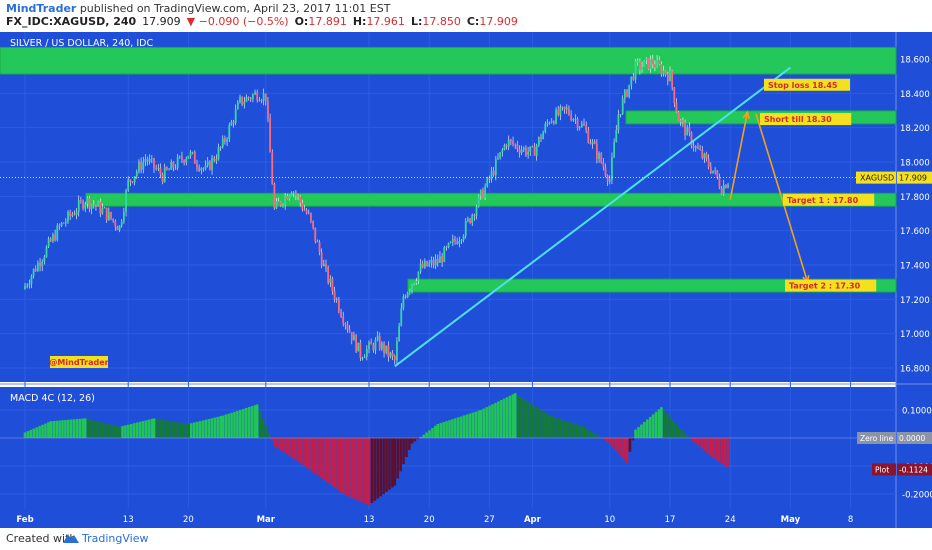  I want to click on macd-y-tick-label: 0.1000, so click(917, 412).